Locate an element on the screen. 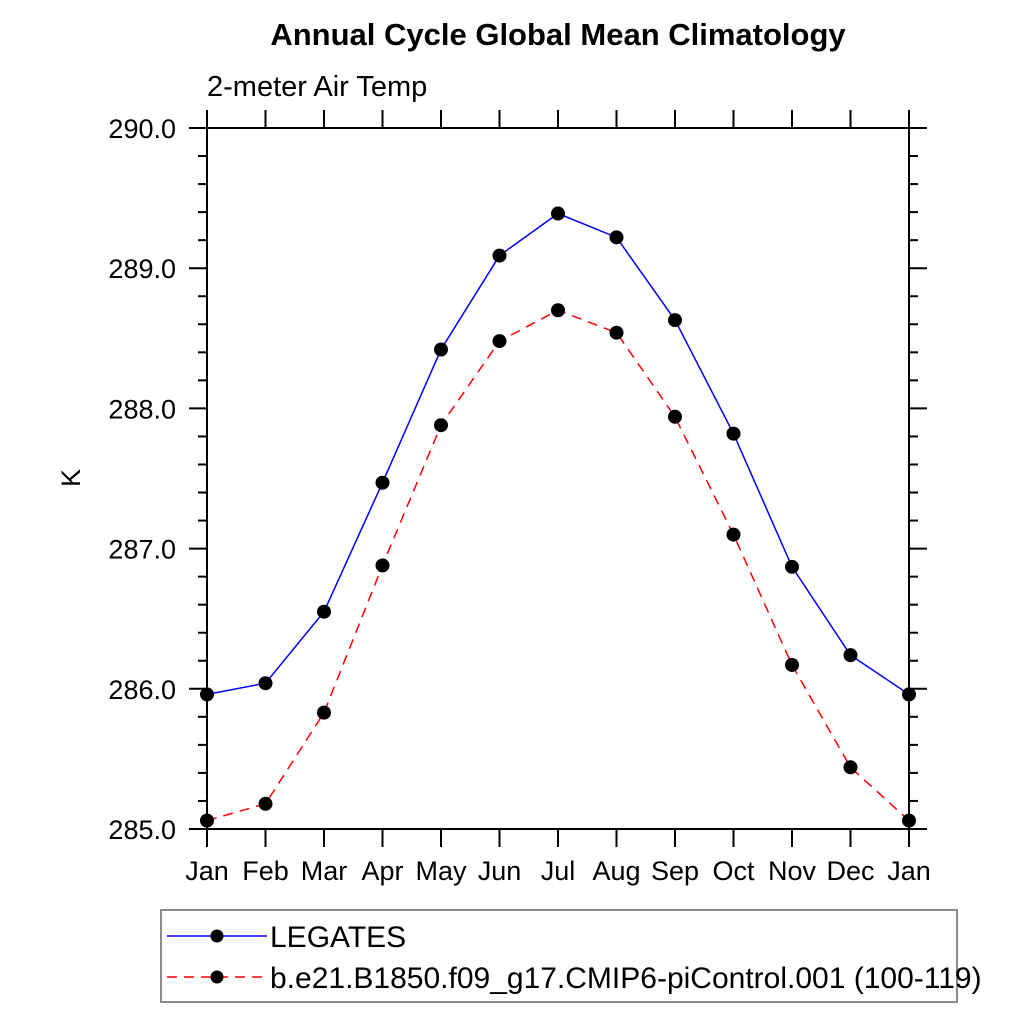 This screenshot has width=1024, height=1029. y-tick-label: 289.0 is located at coordinates (142, 269).